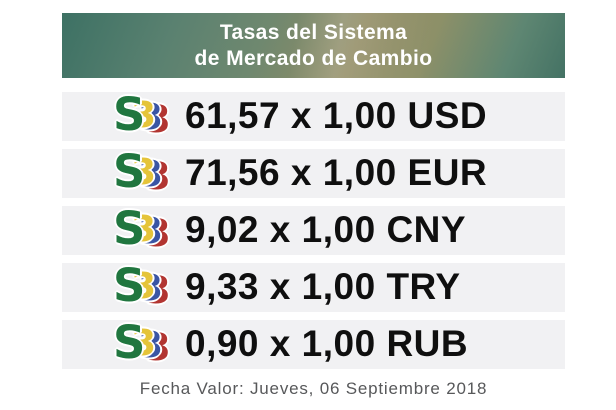  I want to click on rate-text-try: 9,33 x 1,00 TRY, so click(323, 286).